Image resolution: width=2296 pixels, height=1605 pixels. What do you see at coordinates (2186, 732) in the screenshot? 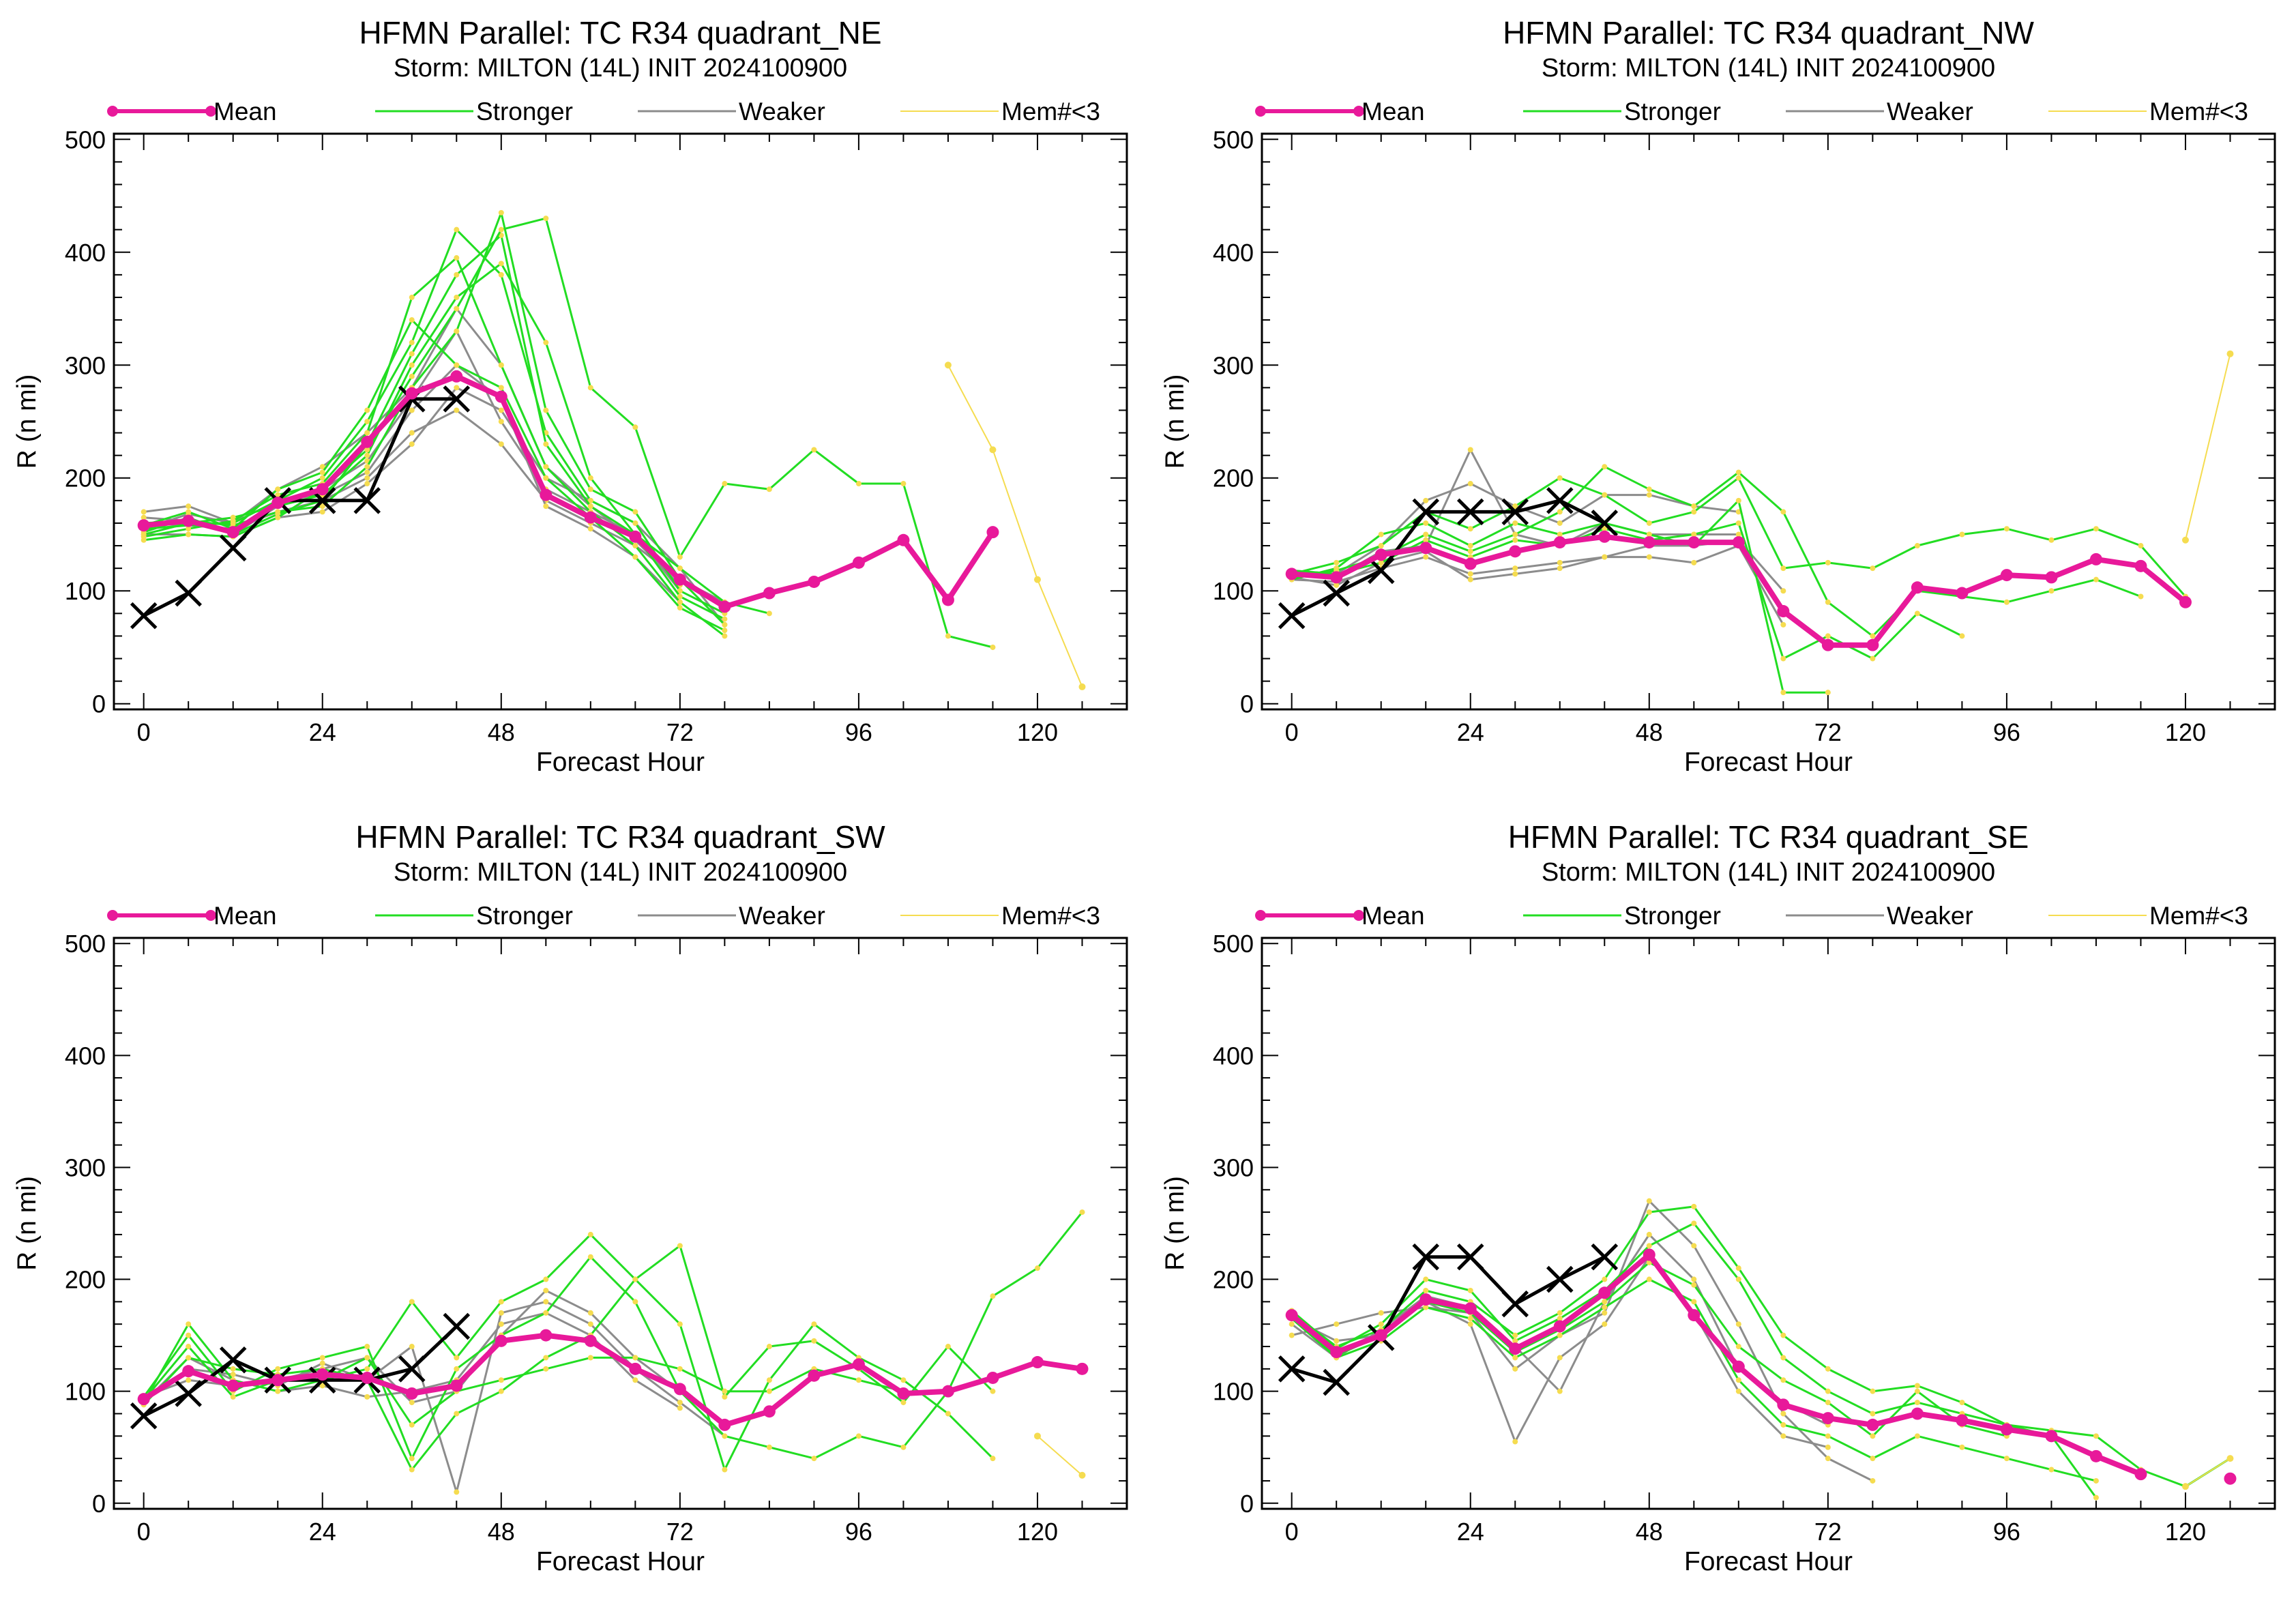
I see `x-tick-label: 120` at bounding box center [2186, 732].